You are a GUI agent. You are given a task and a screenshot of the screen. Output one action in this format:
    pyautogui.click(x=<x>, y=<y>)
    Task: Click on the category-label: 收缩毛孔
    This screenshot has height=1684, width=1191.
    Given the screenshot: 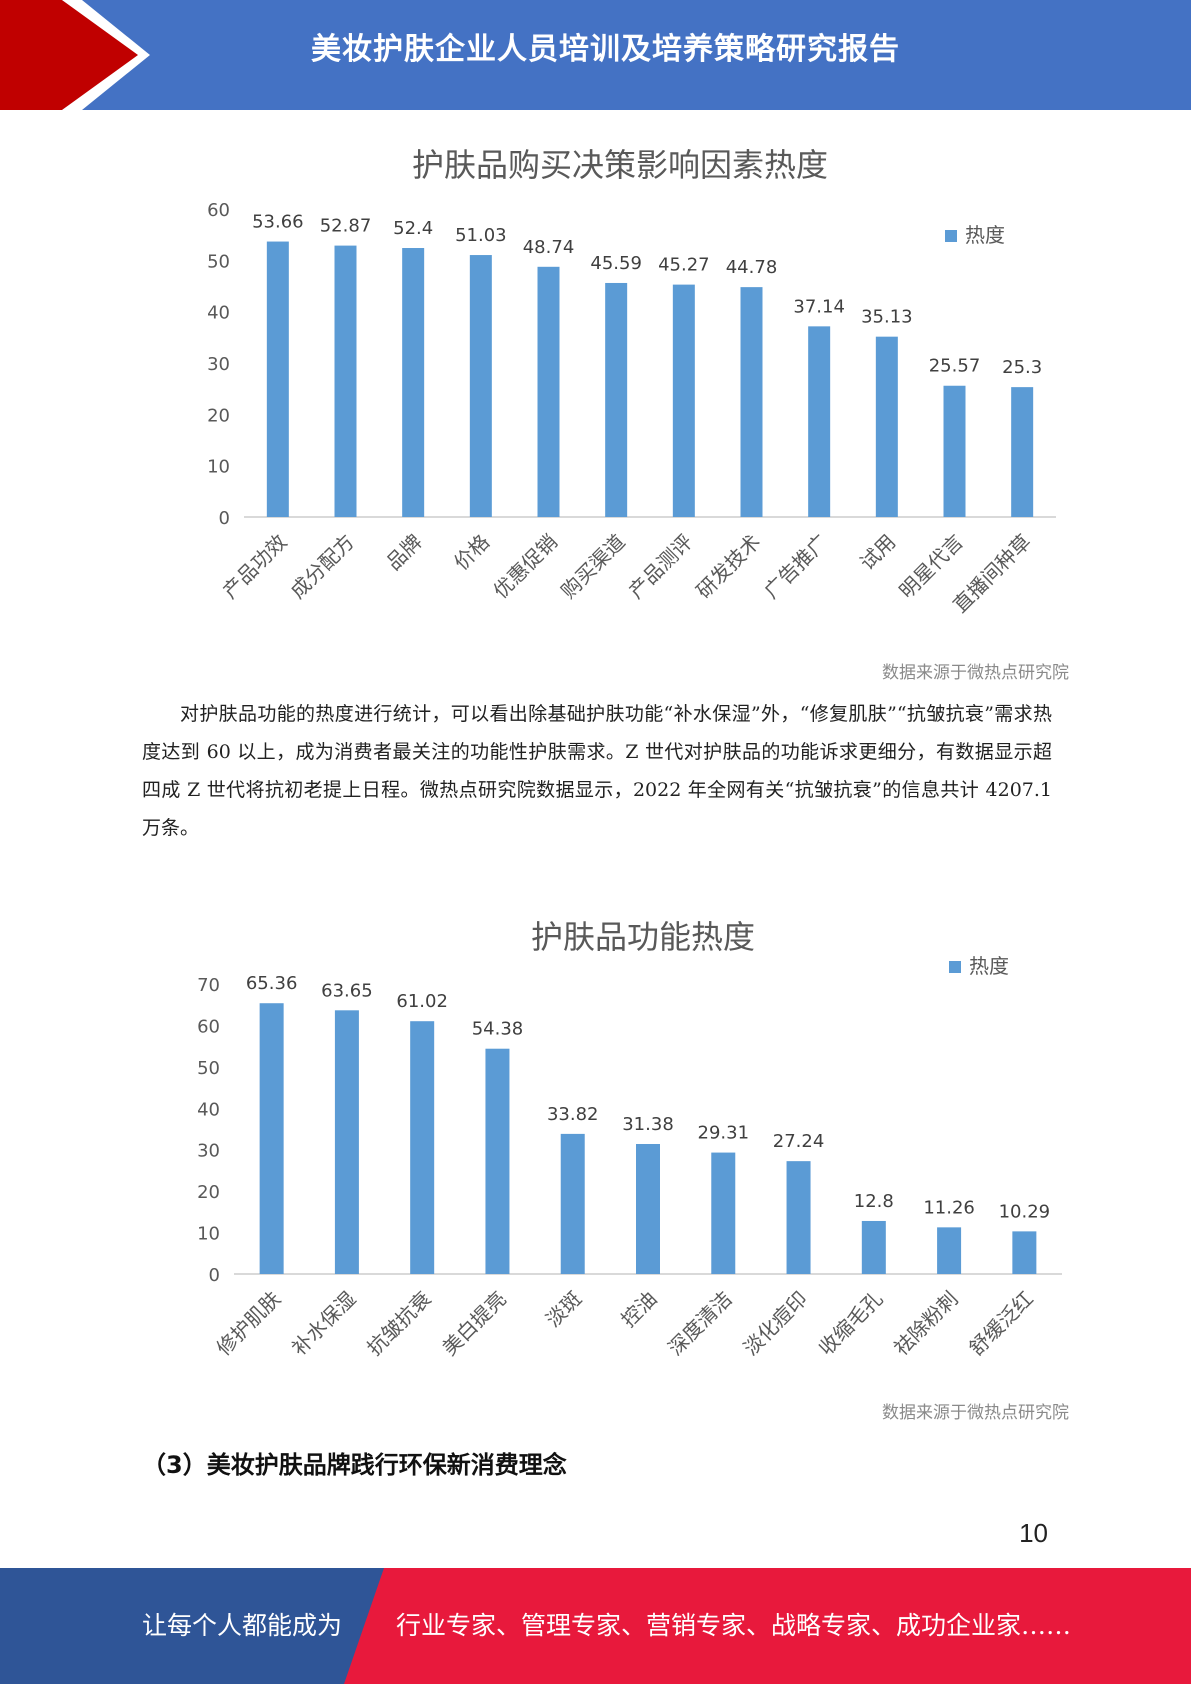 What is the action you would take?
    pyautogui.click(x=851, y=1324)
    